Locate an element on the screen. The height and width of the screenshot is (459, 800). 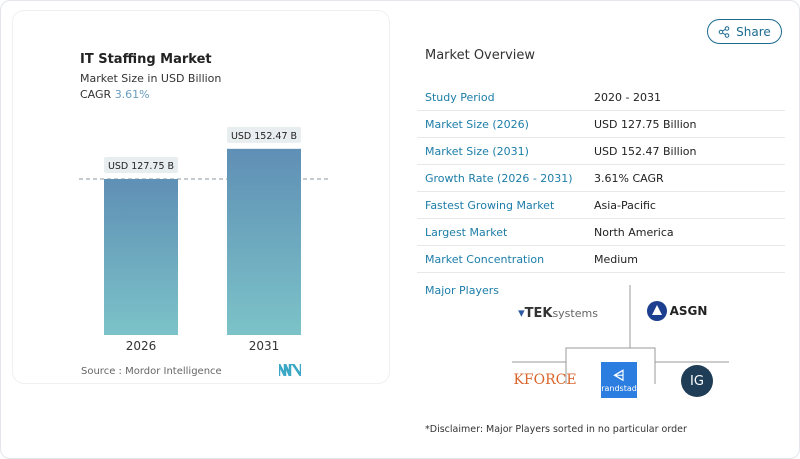
row-label: Market Size (2031) is located at coordinates (477, 151).